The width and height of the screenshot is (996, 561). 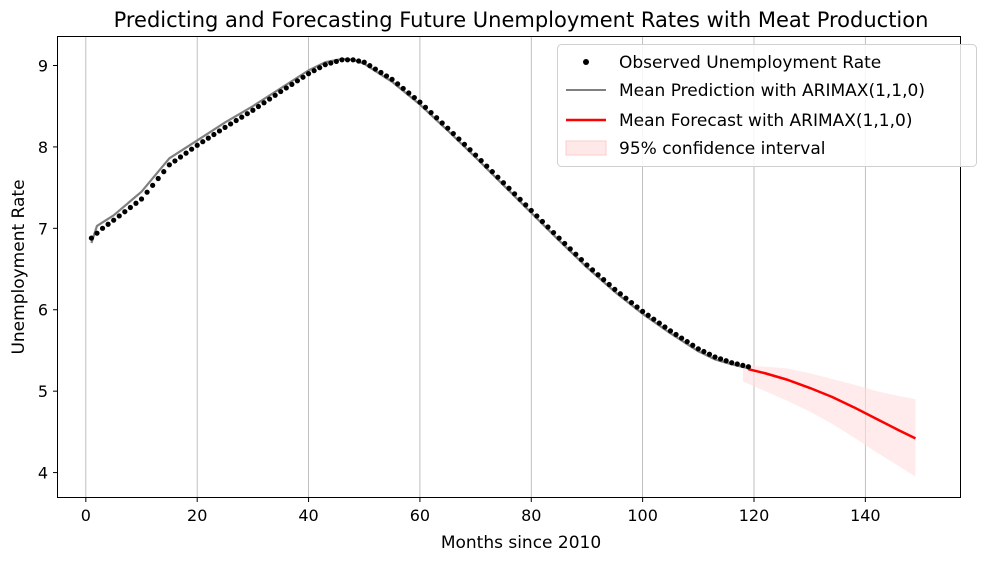 What do you see at coordinates (586, 148) in the screenshot?
I see `legend-swatch-ci` at bounding box center [586, 148].